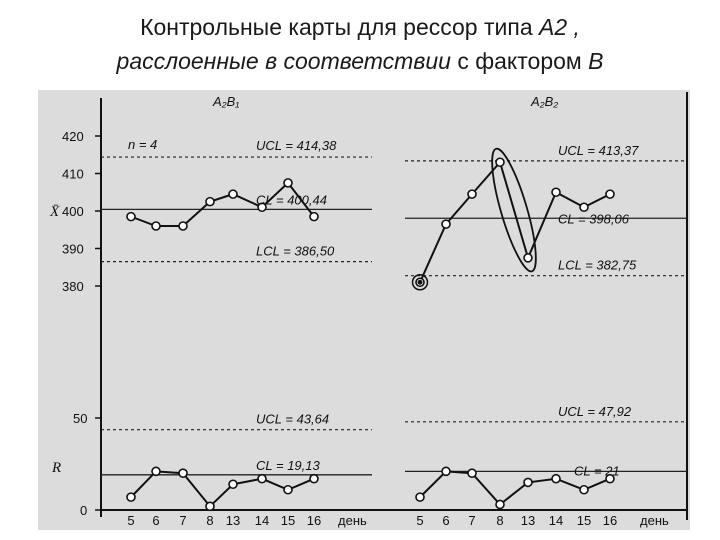  What do you see at coordinates (340, 27) in the screenshot?
I see `title-line-1-text: Контрольные карты для рессор типа` at bounding box center [340, 27].